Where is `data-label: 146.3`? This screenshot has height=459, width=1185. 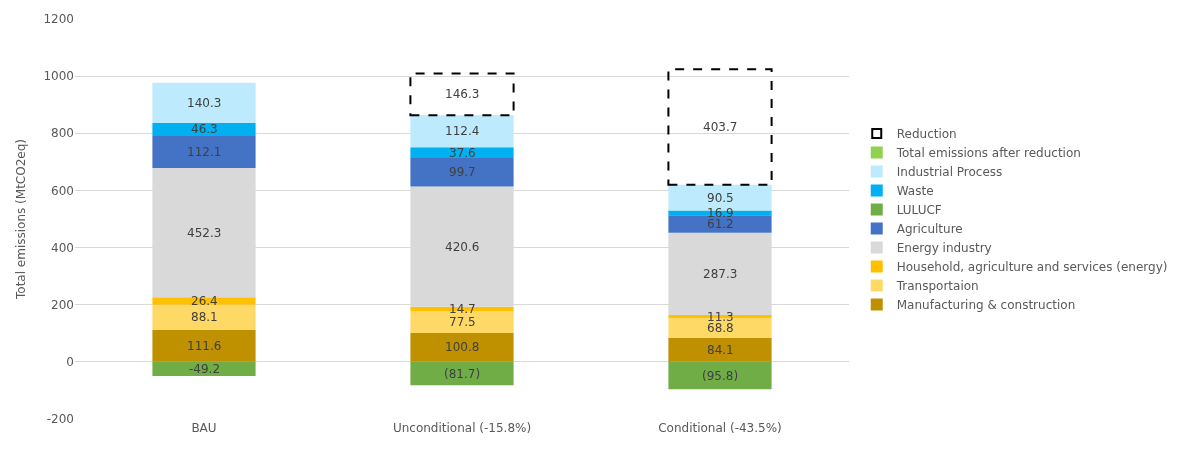 data-label: 146.3 is located at coordinates (462, 94).